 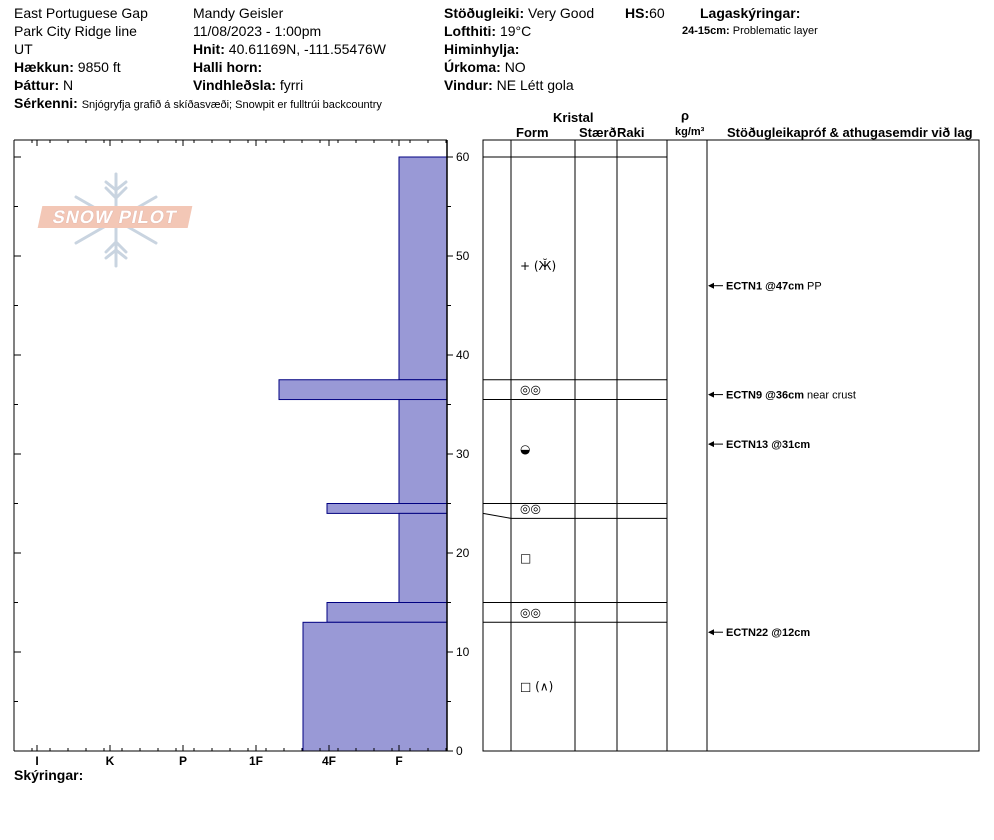 I want to click on logo-text: SNOW PILOT, so click(x=115, y=217).